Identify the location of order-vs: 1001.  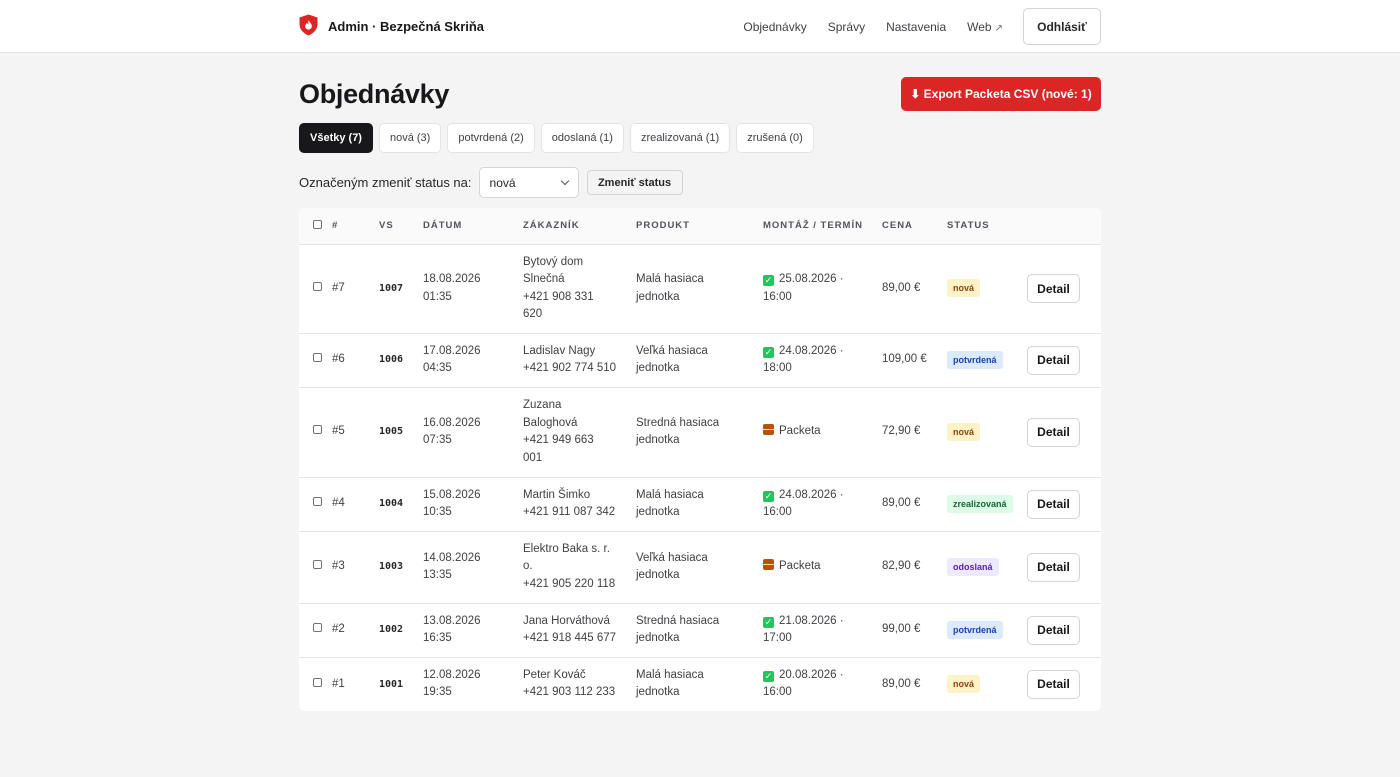
(391, 684).